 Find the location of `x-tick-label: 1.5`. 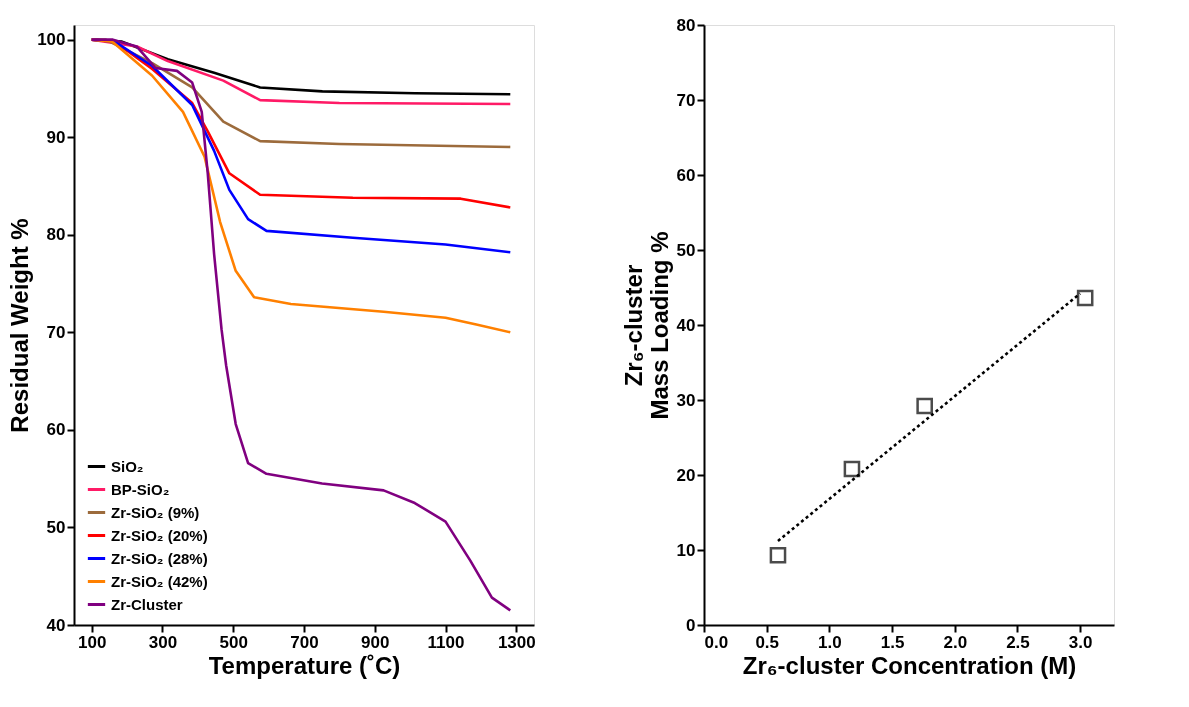

x-tick-label: 1.5 is located at coordinates (892, 642).